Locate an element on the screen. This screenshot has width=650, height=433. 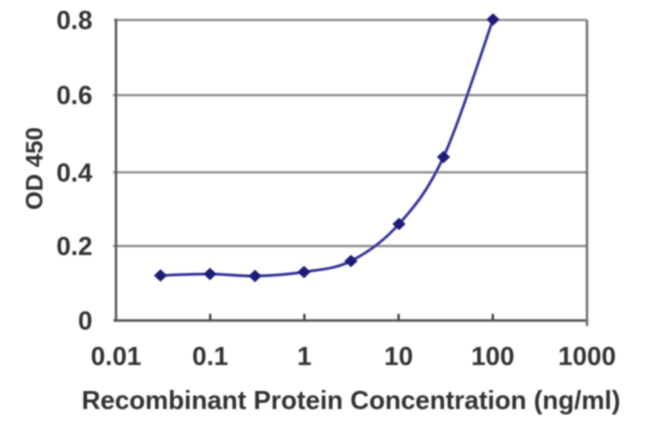
svg-text: 0.4 is located at coordinates (74, 172).